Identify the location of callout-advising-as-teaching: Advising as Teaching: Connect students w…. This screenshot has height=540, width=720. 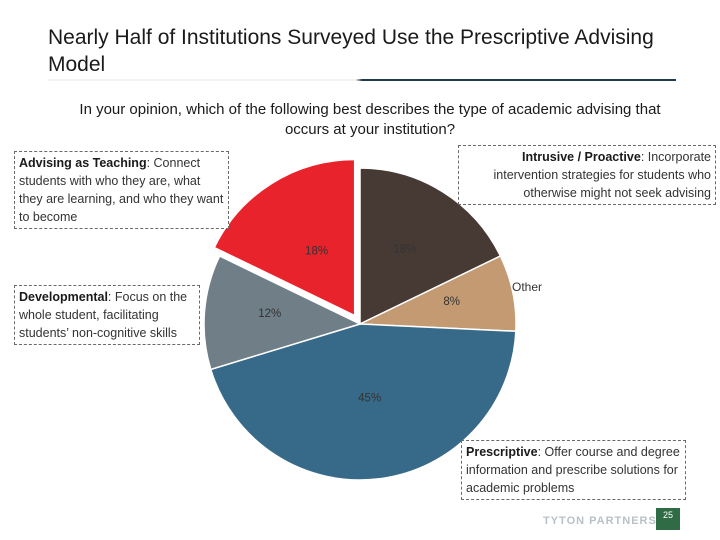
(121, 190).